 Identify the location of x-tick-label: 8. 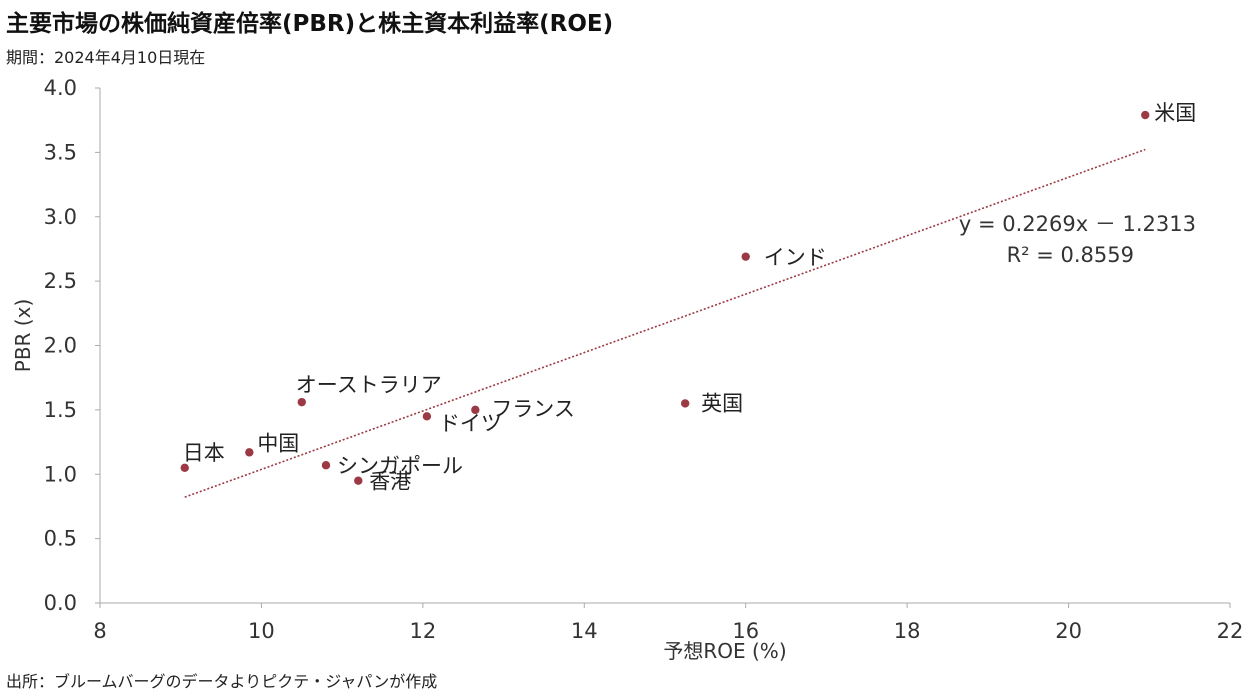
(99, 631).